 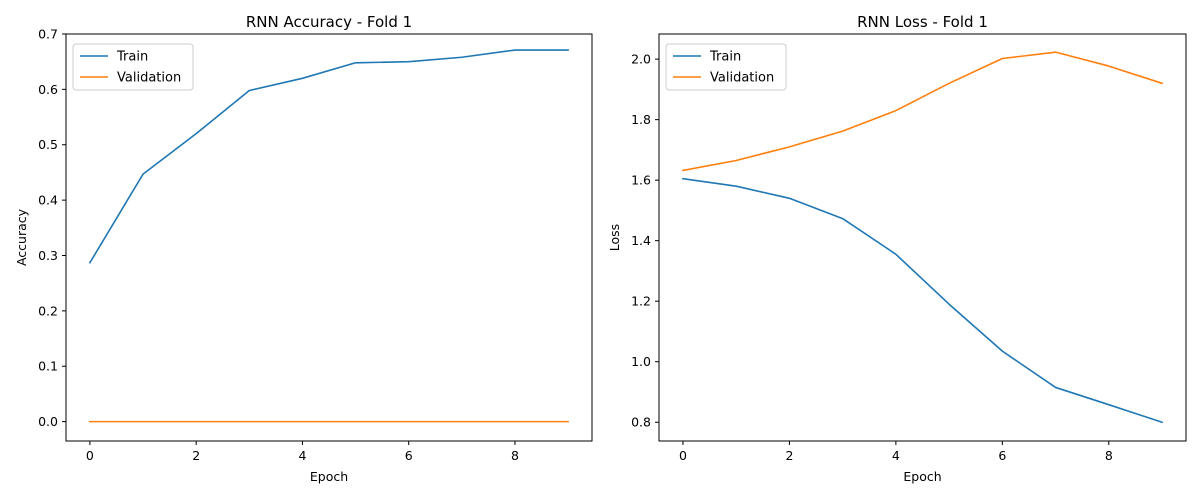 What do you see at coordinates (48, 310) in the screenshot?
I see `accuracy-y-tick-label: 0.2` at bounding box center [48, 310].